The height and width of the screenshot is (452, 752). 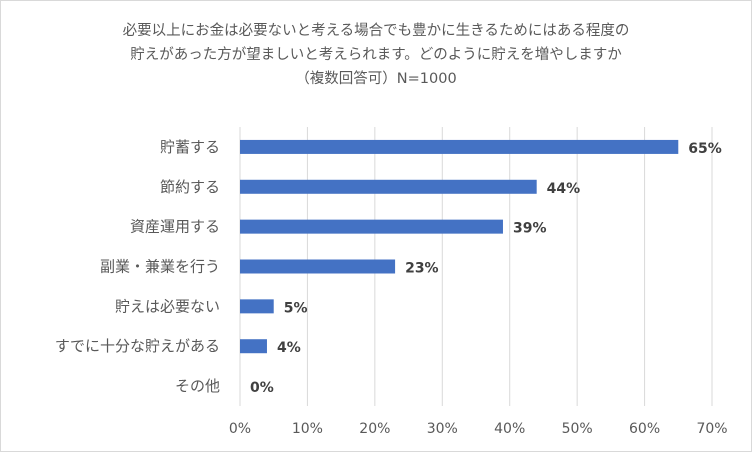 What do you see at coordinates (530, 229) in the screenshot?
I see `data-label: 39%` at bounding box center [530, 229].